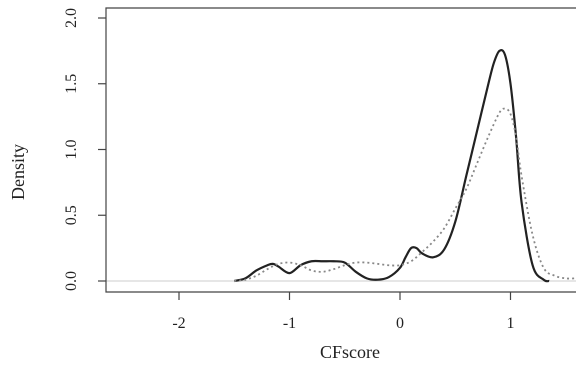 This screenshot has height=373, width=576. I want to click on y-tick-label: 0.5, so click(71, 215).